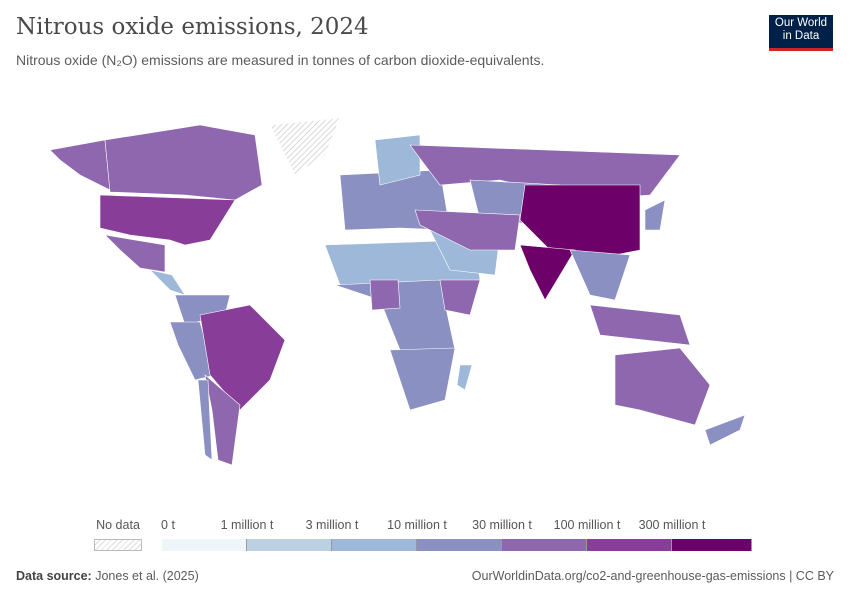 This screenshot has width=850, height=600. What do you see at coordinates (467, 230) in the screenshot?
I see `country-iran-turkey` at bounding box center [467, 230].